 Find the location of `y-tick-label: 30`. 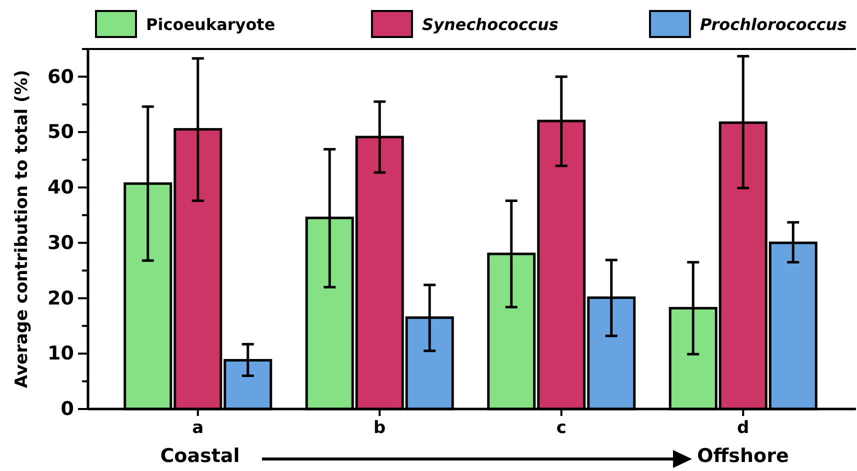

y-tick-label: 30 is located at coordinates (61, 243).